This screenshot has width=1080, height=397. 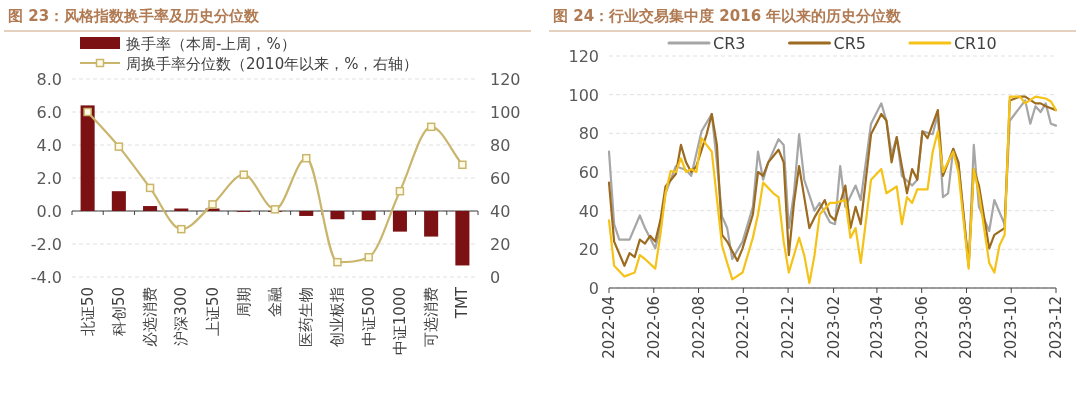 I want to click on x-tick-label: 沪深300, so click(x=181, y=316).